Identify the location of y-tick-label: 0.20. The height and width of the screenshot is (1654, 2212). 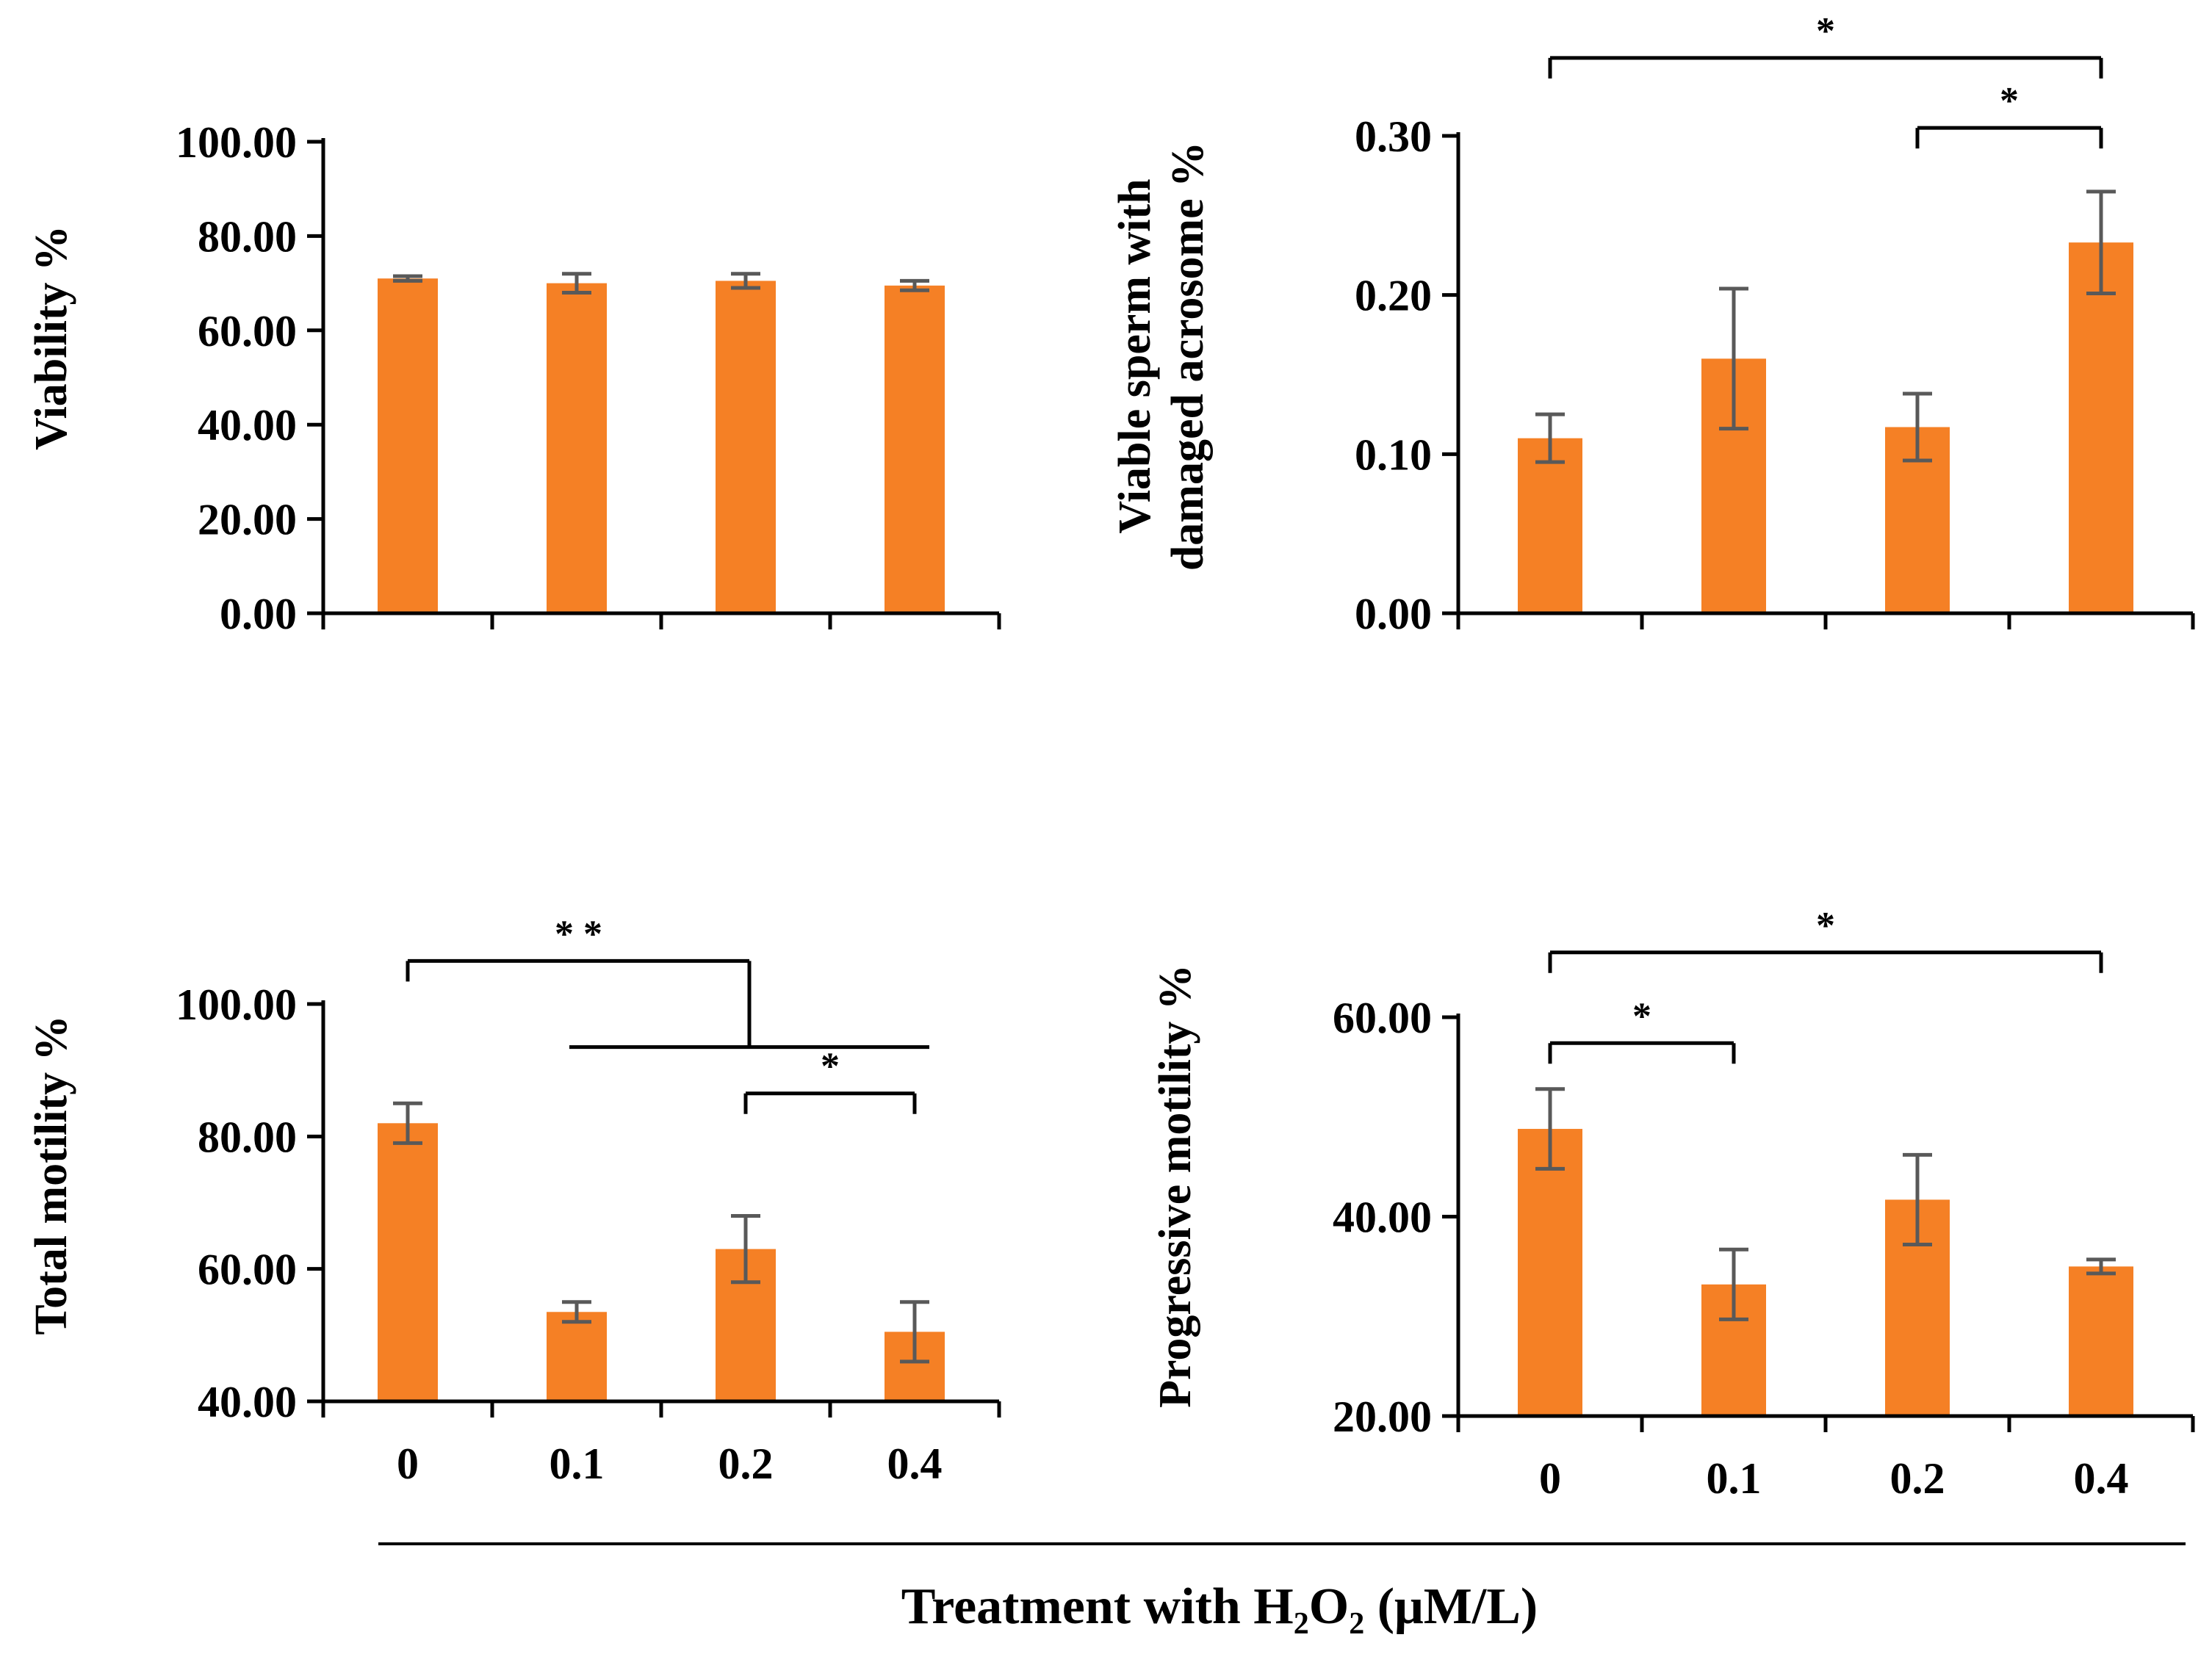
(1393, 296).